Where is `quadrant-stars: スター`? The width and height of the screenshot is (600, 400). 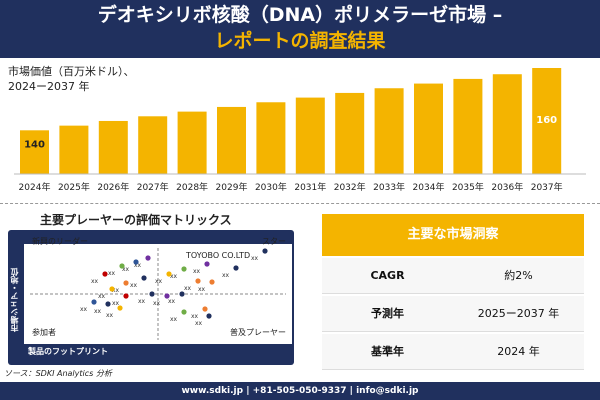 quadrant-stars: スター is located at coordinates (274, 241).